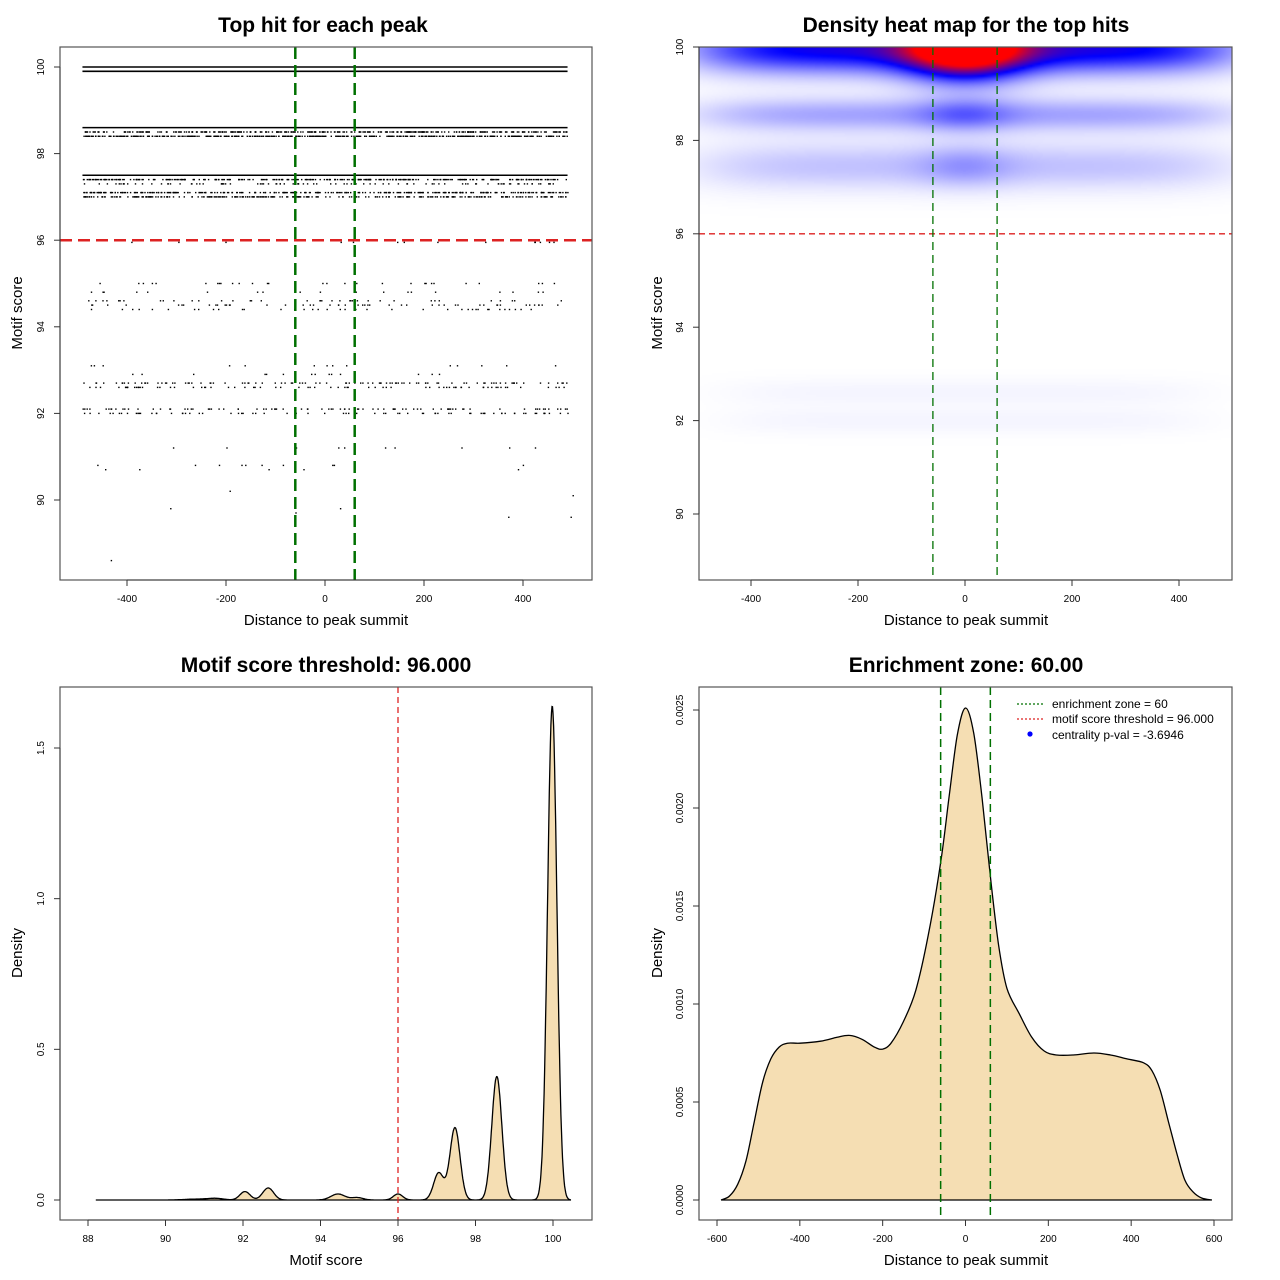 This screenshot has height=1280, width=1280. What do you see at coordinates (1179, 599) in the screenshot?
I see `heatmap-x-tick-label: 400` at bounding box center [1179, 599].